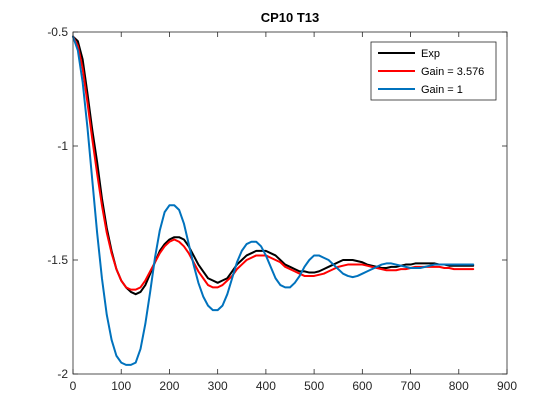 The image size is (560, 420). What do you see at coordinates (507, 386) in the screenshot?
I see `x-tick-label: 900` at bounding box center [507, 386].